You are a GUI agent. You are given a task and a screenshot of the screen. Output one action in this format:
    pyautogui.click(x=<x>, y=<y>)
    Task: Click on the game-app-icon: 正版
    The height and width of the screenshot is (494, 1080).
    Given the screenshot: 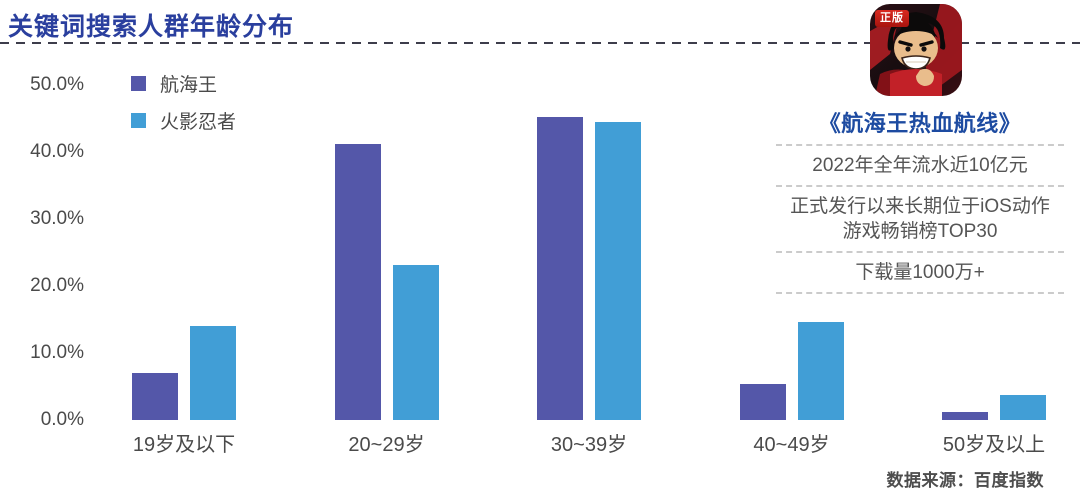 What is the action you would take?
    pyautogui.click(x=916, y=50)
    